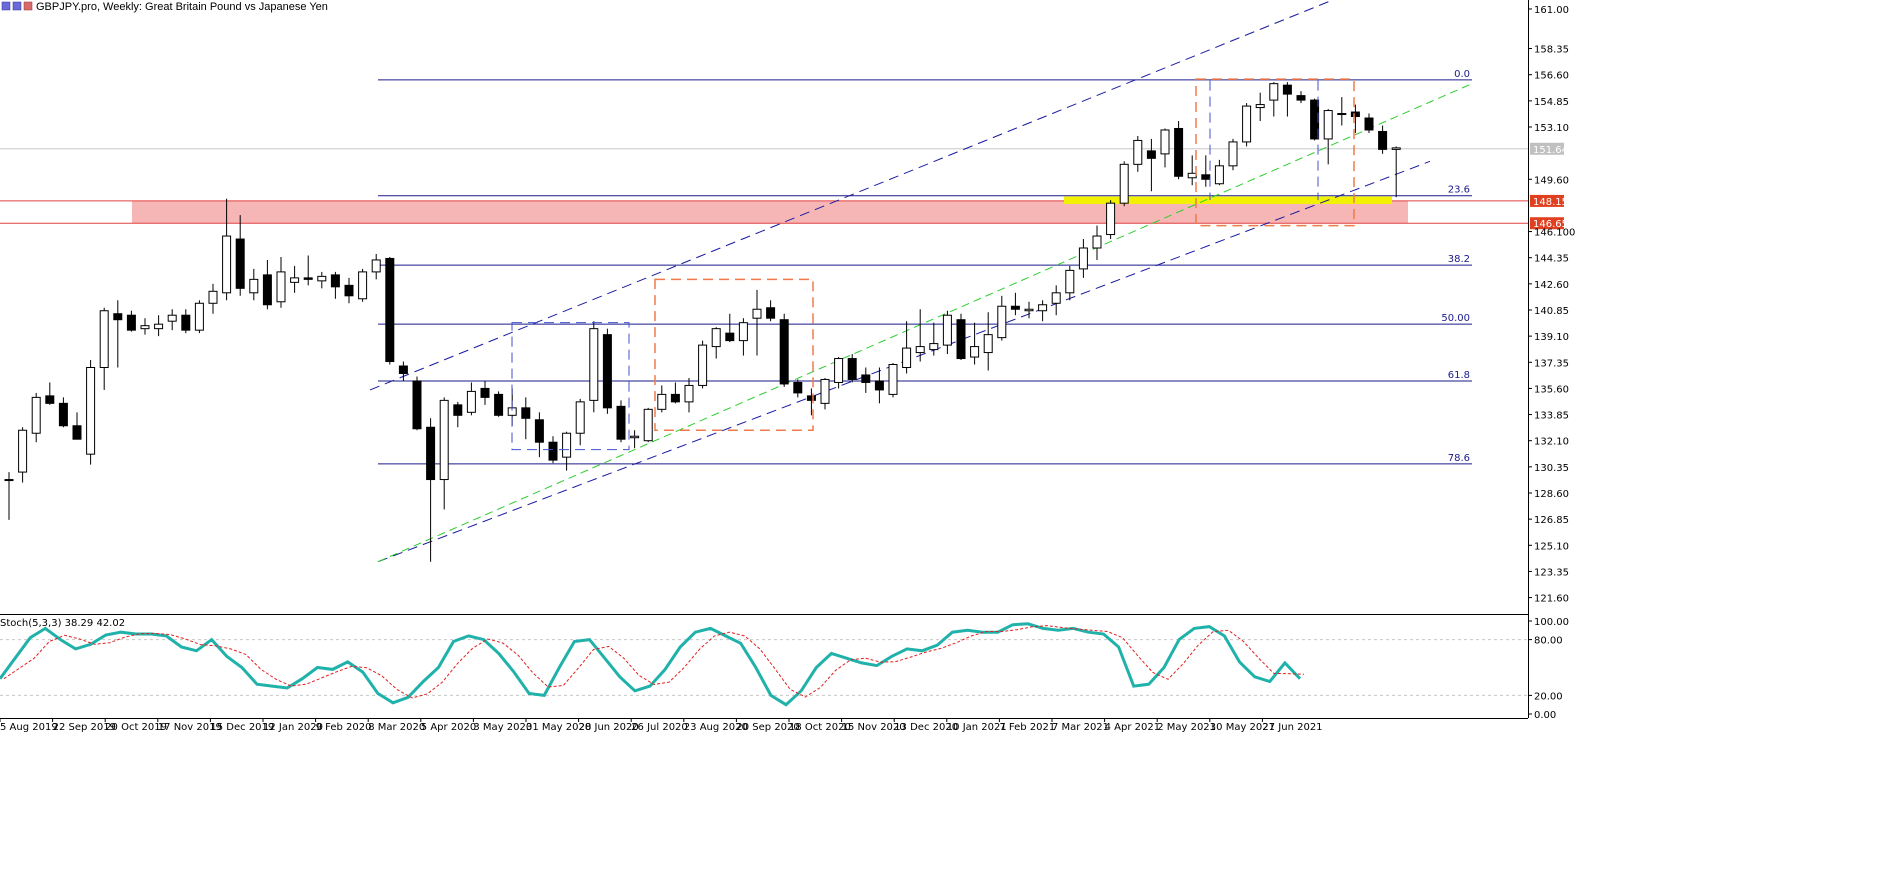 Image resolution: width=1903 pixels, height=889 pixels. Describe the element at coordinates (1080, 727) in the screenshot. I see `time-label: 7 Mar 2021` at that location.